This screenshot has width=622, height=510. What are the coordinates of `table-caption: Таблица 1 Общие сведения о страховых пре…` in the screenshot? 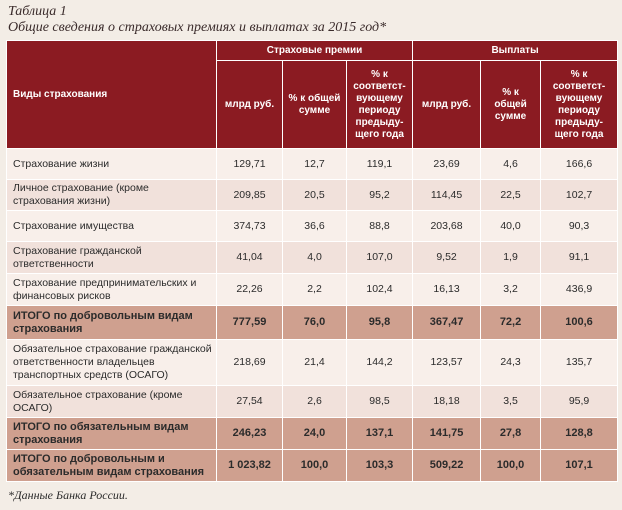 It's located at (311, 20).